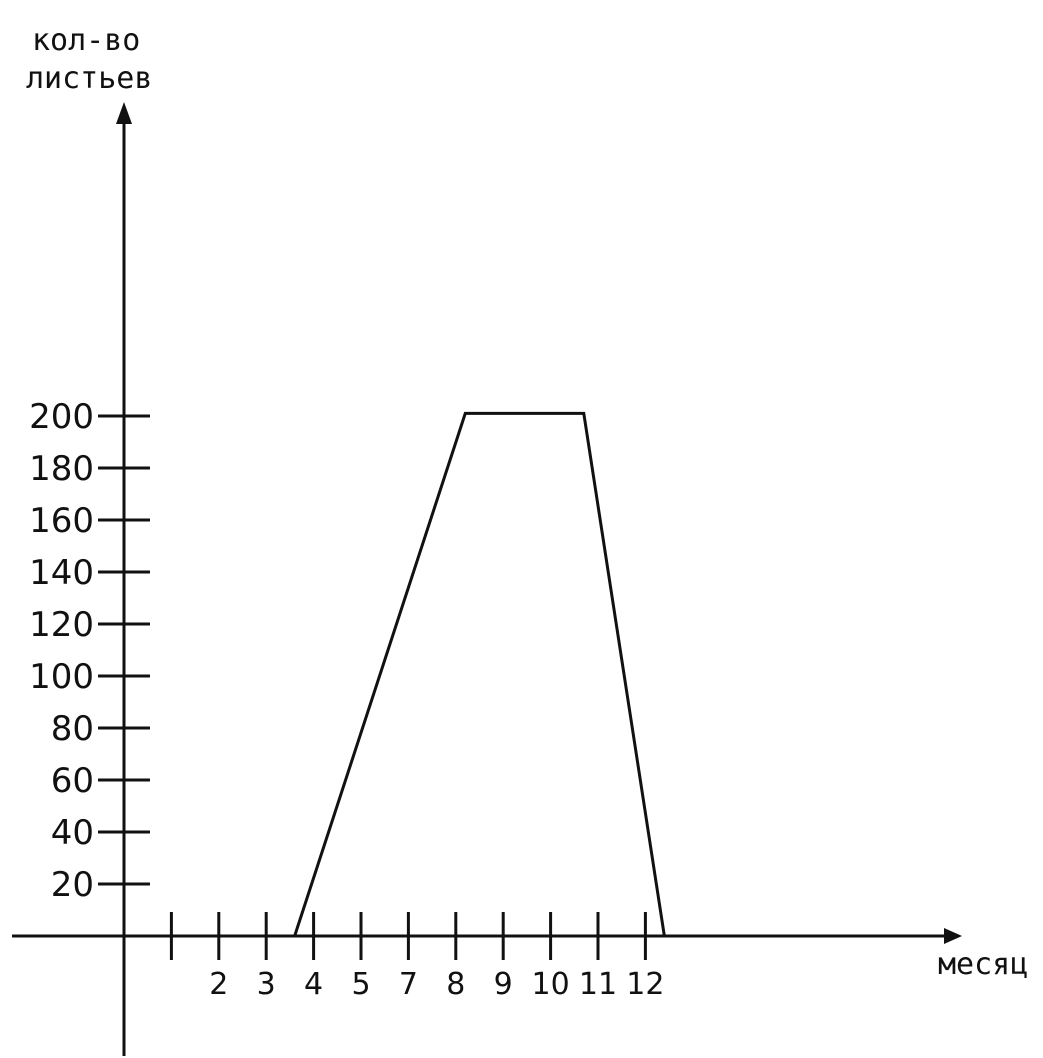  What do you see at coordinates (266, 984) in the screenshot?
I see `x-tick-label: 3` at bounding box center [266, 984].